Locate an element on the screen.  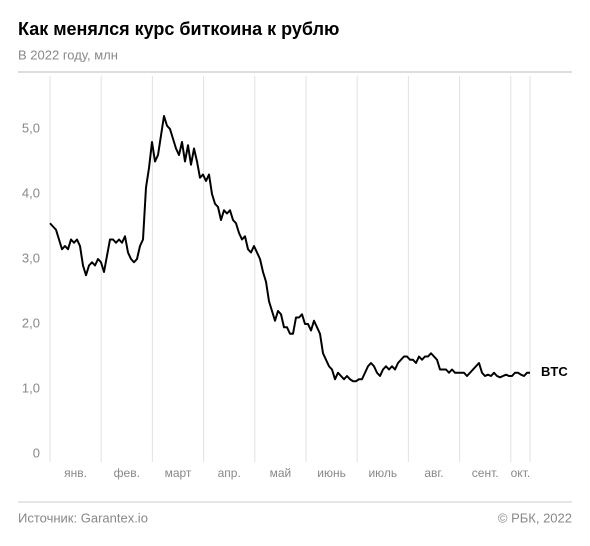
y-tick-label: 3,0 is located at coordinates (31, 257).